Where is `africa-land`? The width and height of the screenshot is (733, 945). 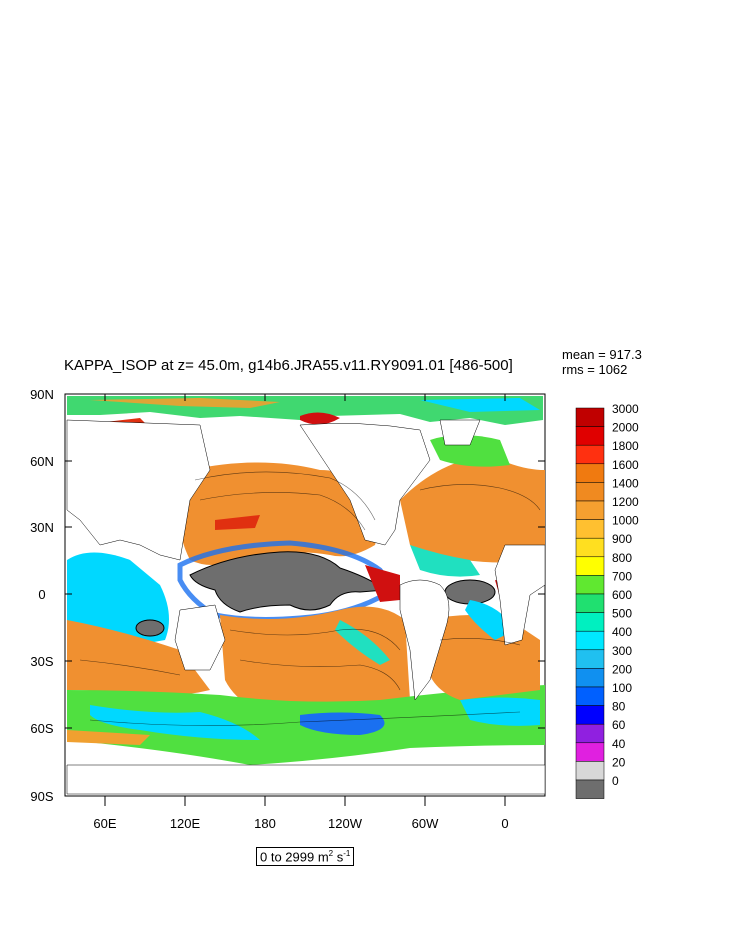 africa-land is located at coordinates (520, 595).